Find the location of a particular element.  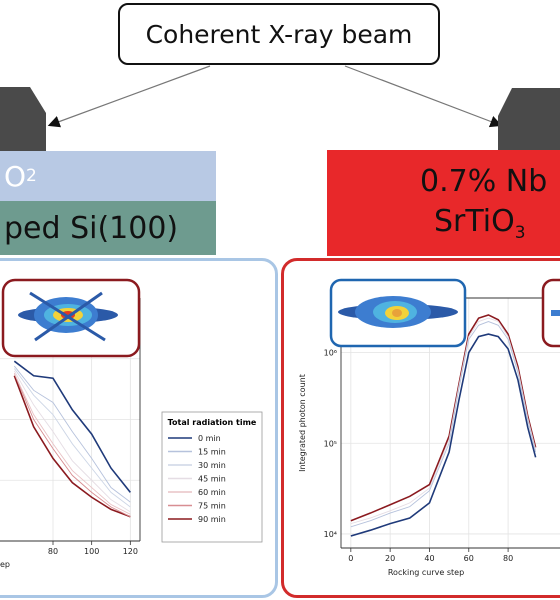

left-x-label: ep is located at coordinates (5, 564).